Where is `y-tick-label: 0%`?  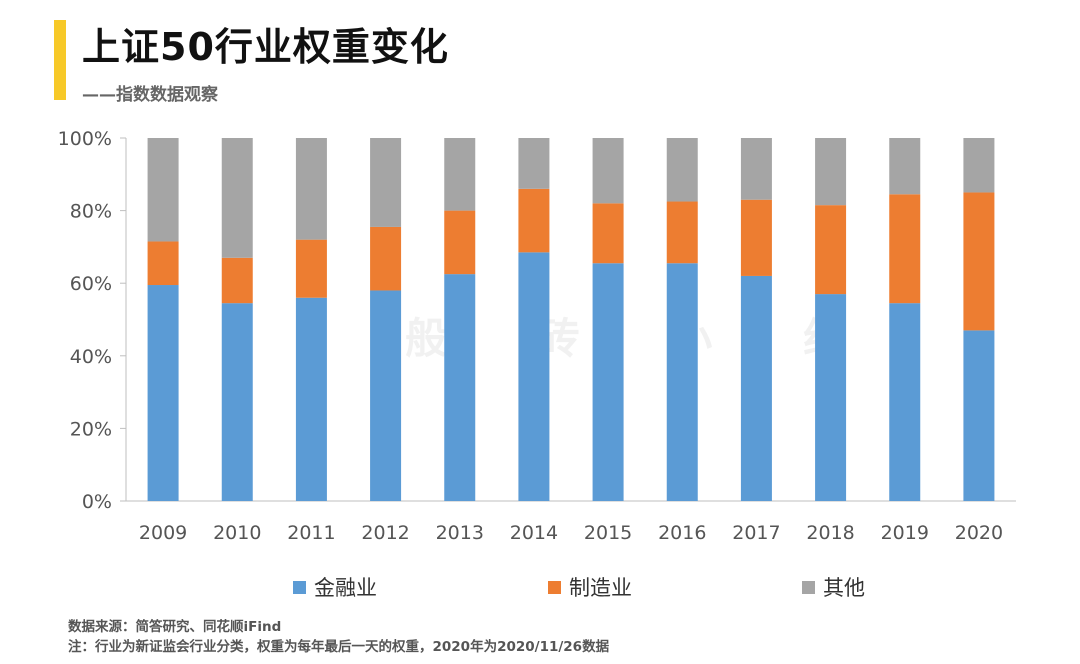 y-tick-label: 0% is located at coordinates (97, 502).